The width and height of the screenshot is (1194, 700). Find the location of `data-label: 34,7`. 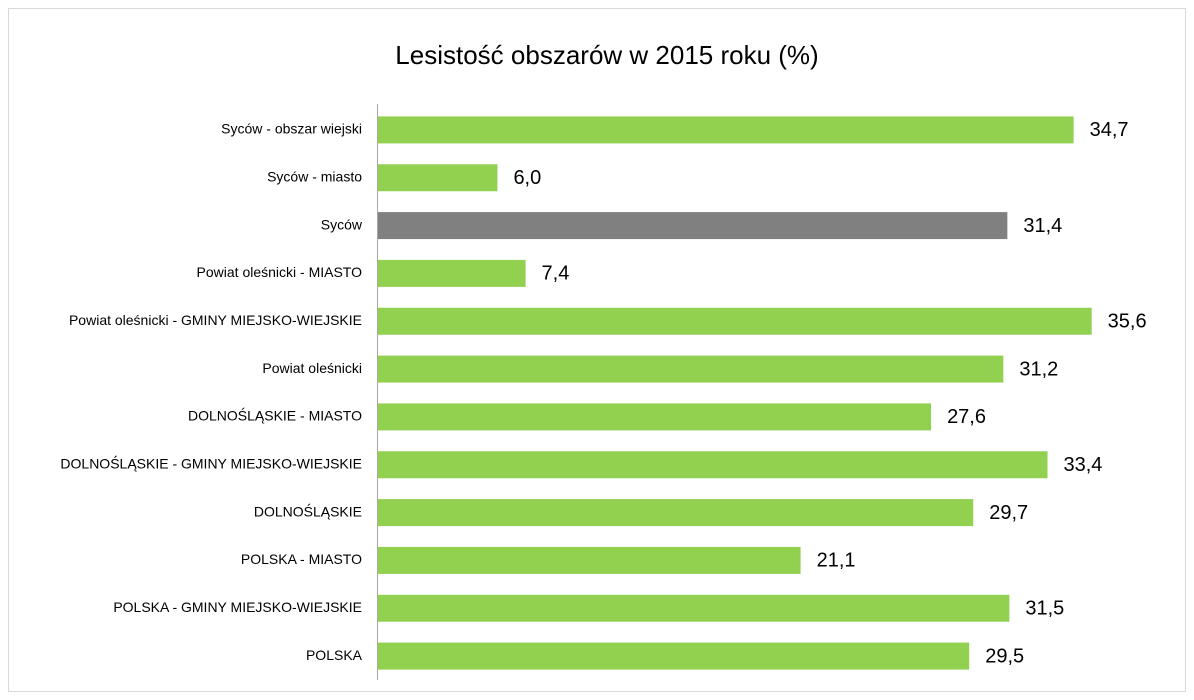

data-label: 34,7 is located at coordinates (1109, 130).